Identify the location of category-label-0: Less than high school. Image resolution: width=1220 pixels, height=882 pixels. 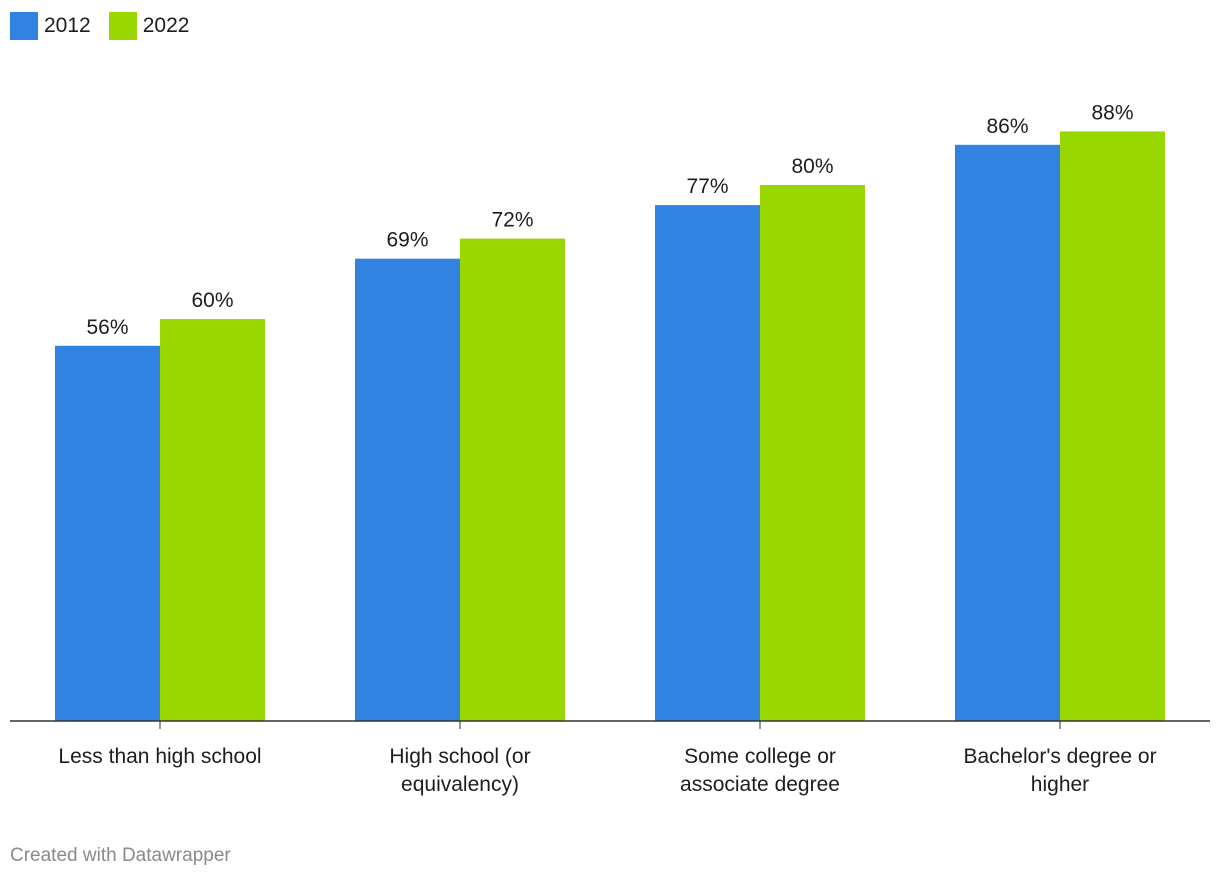
(159, 756).